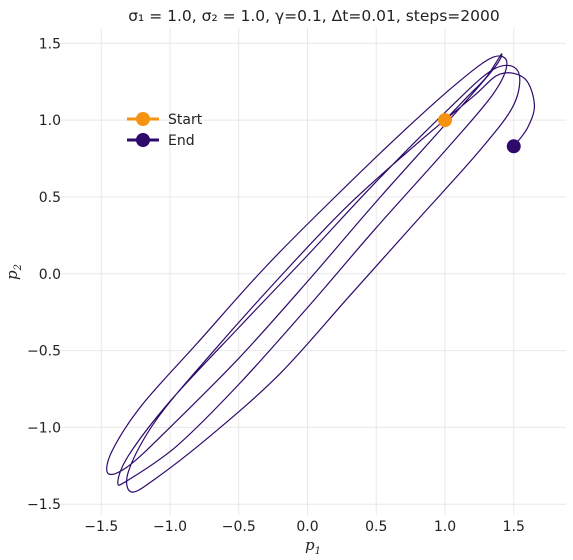  I want to click on x-axis-ticks: −1.5 −1.0 −0.5 0.0 0.5 1.0 1.5, so click(304, 527).